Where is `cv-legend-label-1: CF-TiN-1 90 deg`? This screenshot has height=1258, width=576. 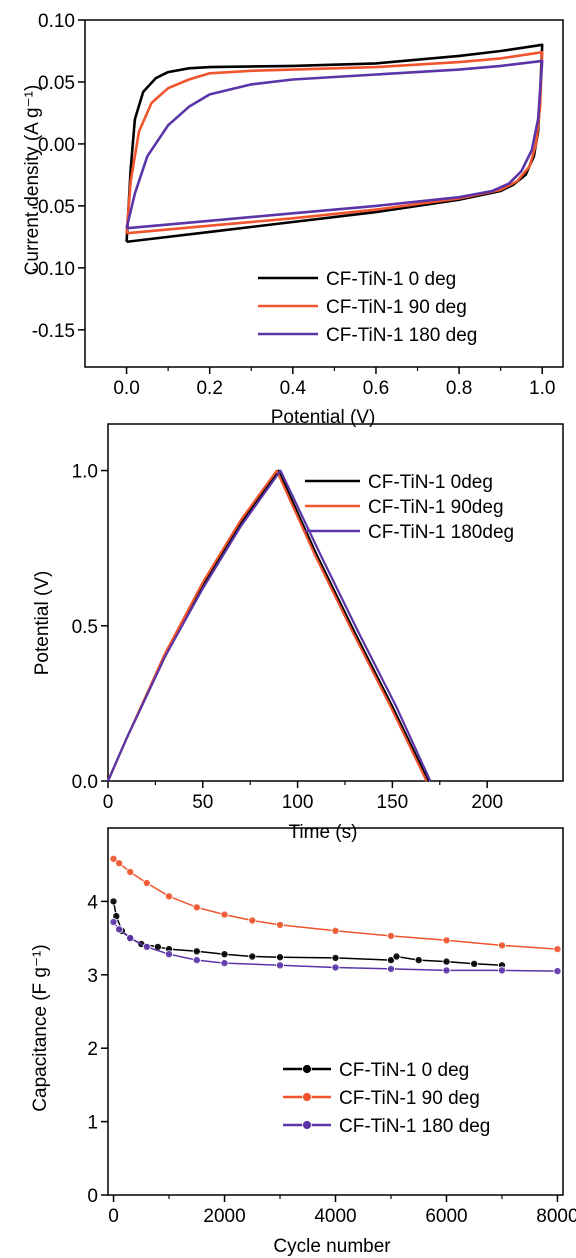 cv-legend-label-1: CF-TiN-1 90 deg is located at coordinates (396, 307).